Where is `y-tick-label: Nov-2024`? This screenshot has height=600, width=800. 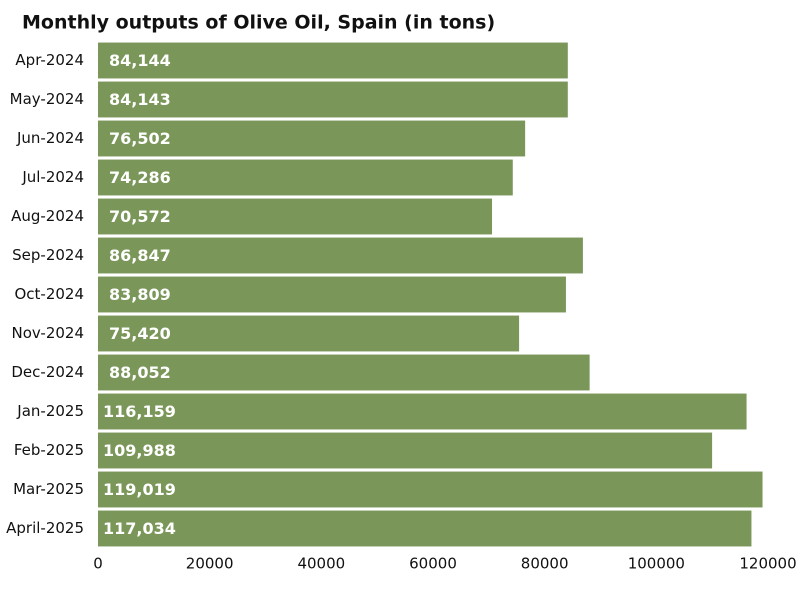
y-tick-label: Nov-2024 is located at coordinates (48, 333).